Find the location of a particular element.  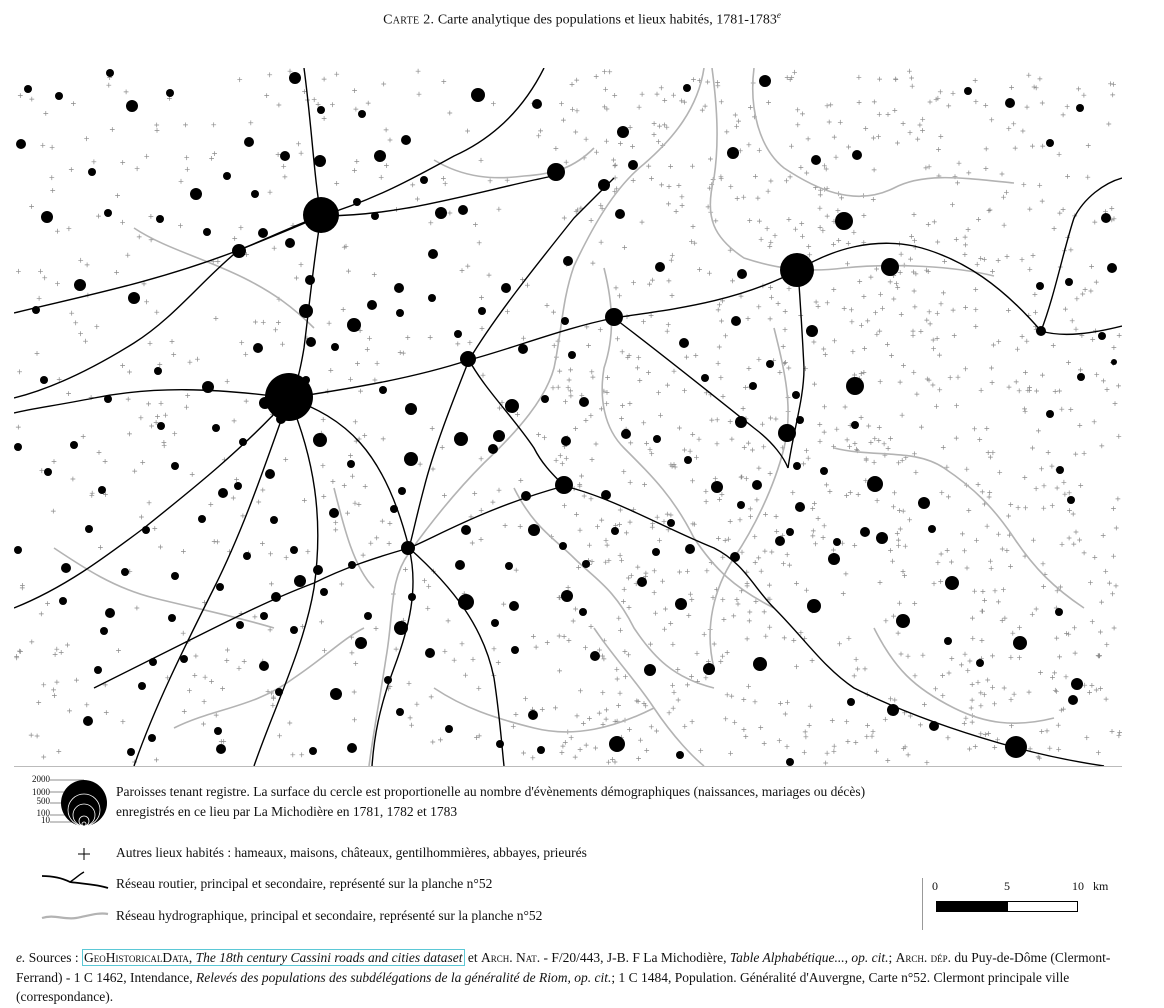

note-sep1: ; is located at coordinates (892, 957).